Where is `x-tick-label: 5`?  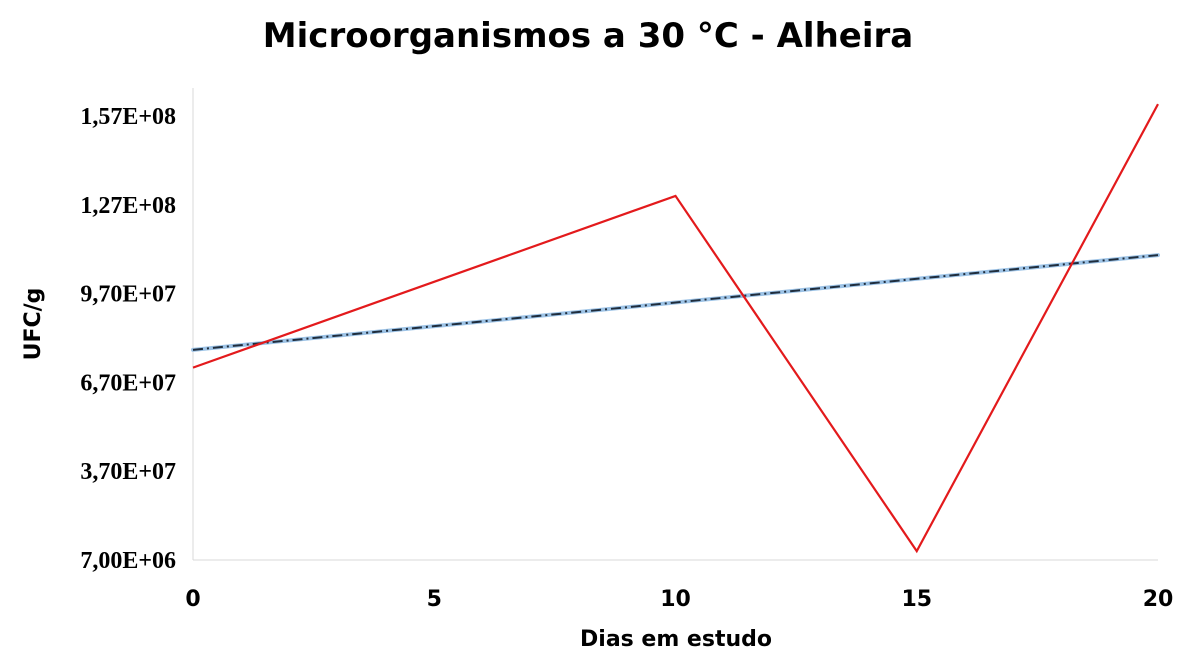 x-tick-label: 5 is located at coordinates (434, 599).